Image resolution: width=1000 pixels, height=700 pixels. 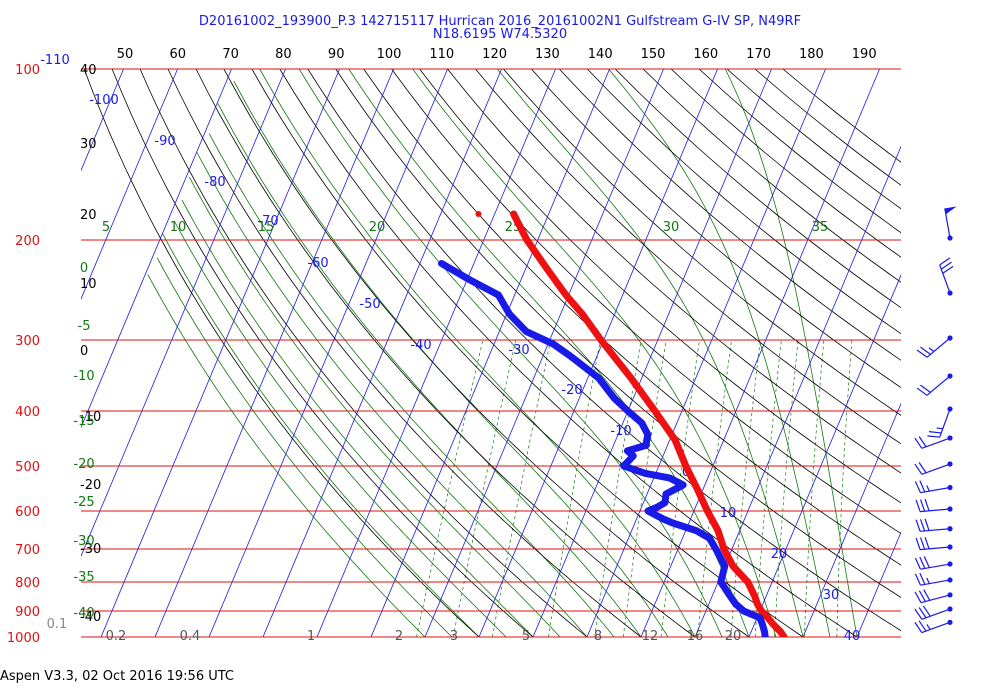 What do you see at coordinates (84, 326) in the screenshot?
I see `moist-adiabat-left-label: -5` at bounding box center [84, 326].